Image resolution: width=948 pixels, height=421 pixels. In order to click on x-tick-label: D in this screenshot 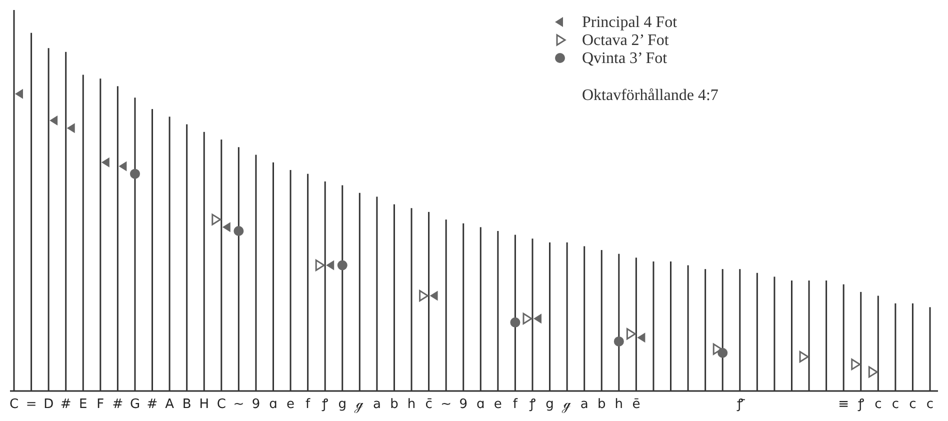, I will do `click(49, 404)`.